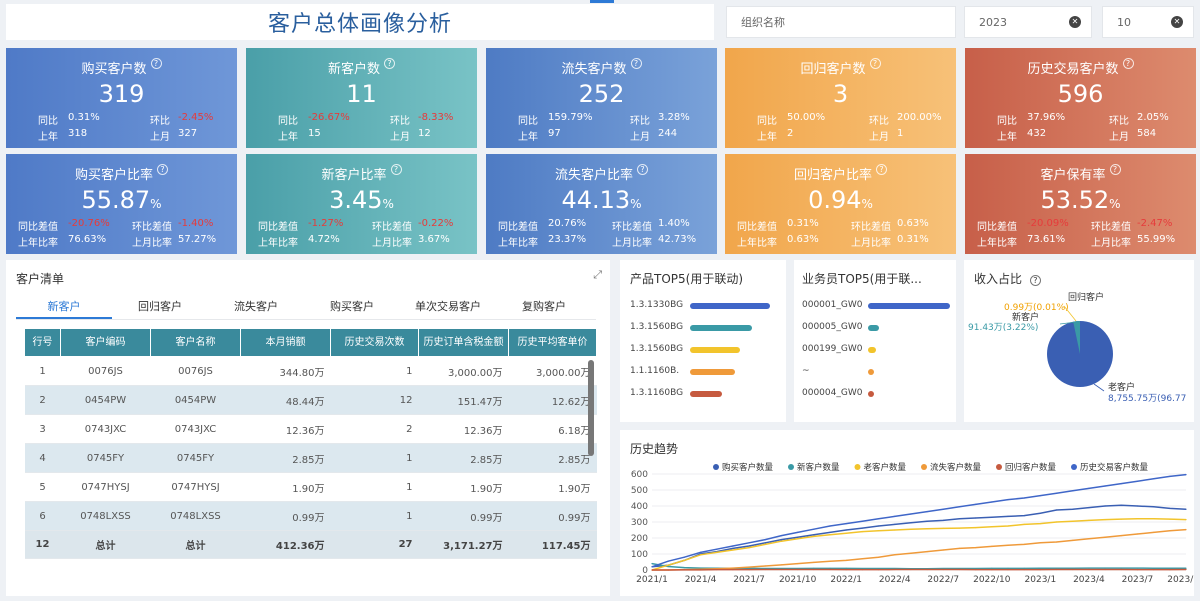 This screenshot has width=1200, height=601. What do you see at coordinates (840, 98) in the screenshot?
I see `kpi-card: 回归客户数? 3 同比 50.00% 环比 200.00% 上年 2 上月 1` at bounding box center [840, 98].